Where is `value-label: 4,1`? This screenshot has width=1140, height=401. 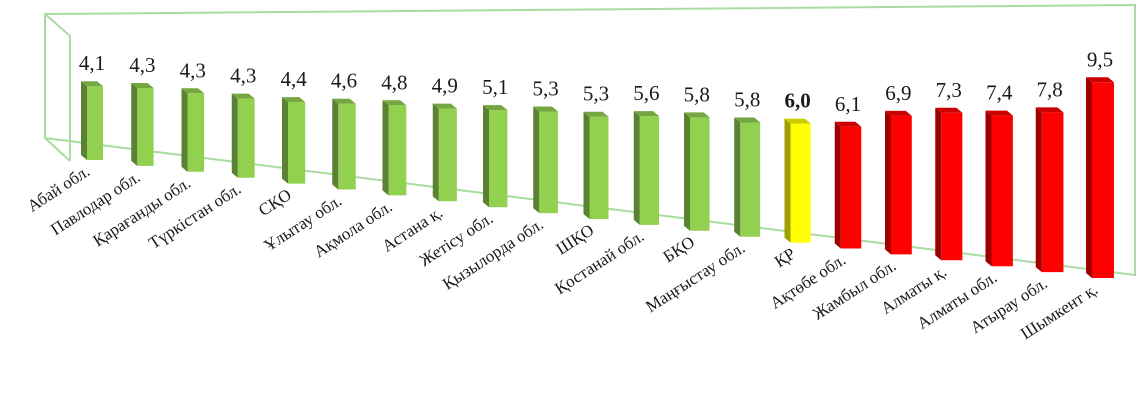 value-label: 4,1 is located at coordinates (92, 63).